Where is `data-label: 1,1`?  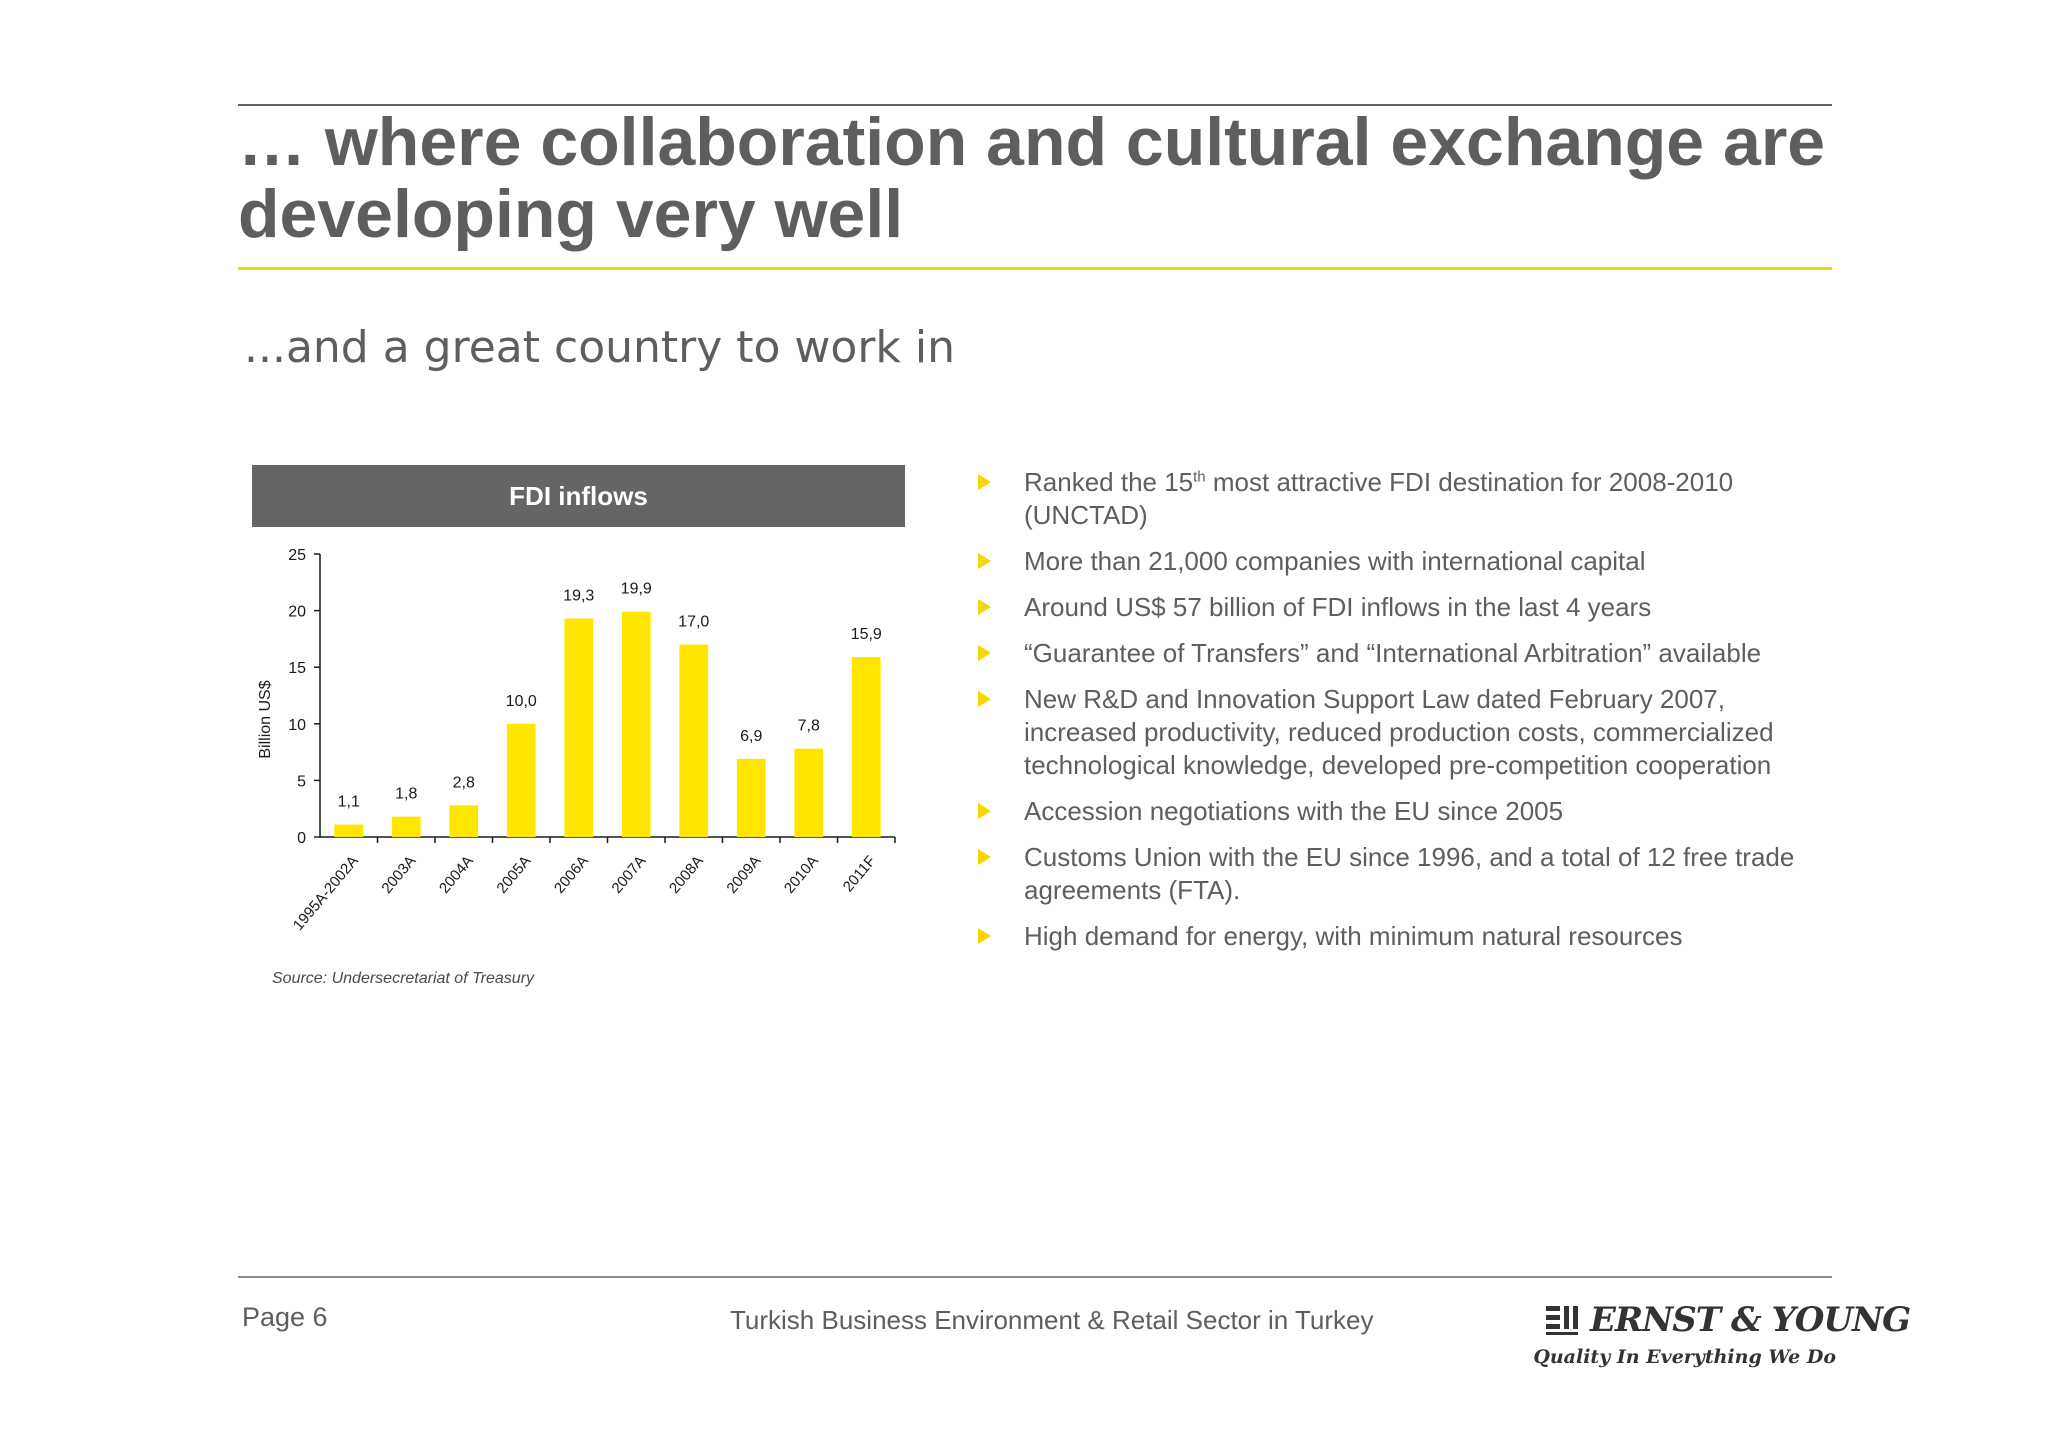
data-label: 1,1 is located at coordinates (349, 802).